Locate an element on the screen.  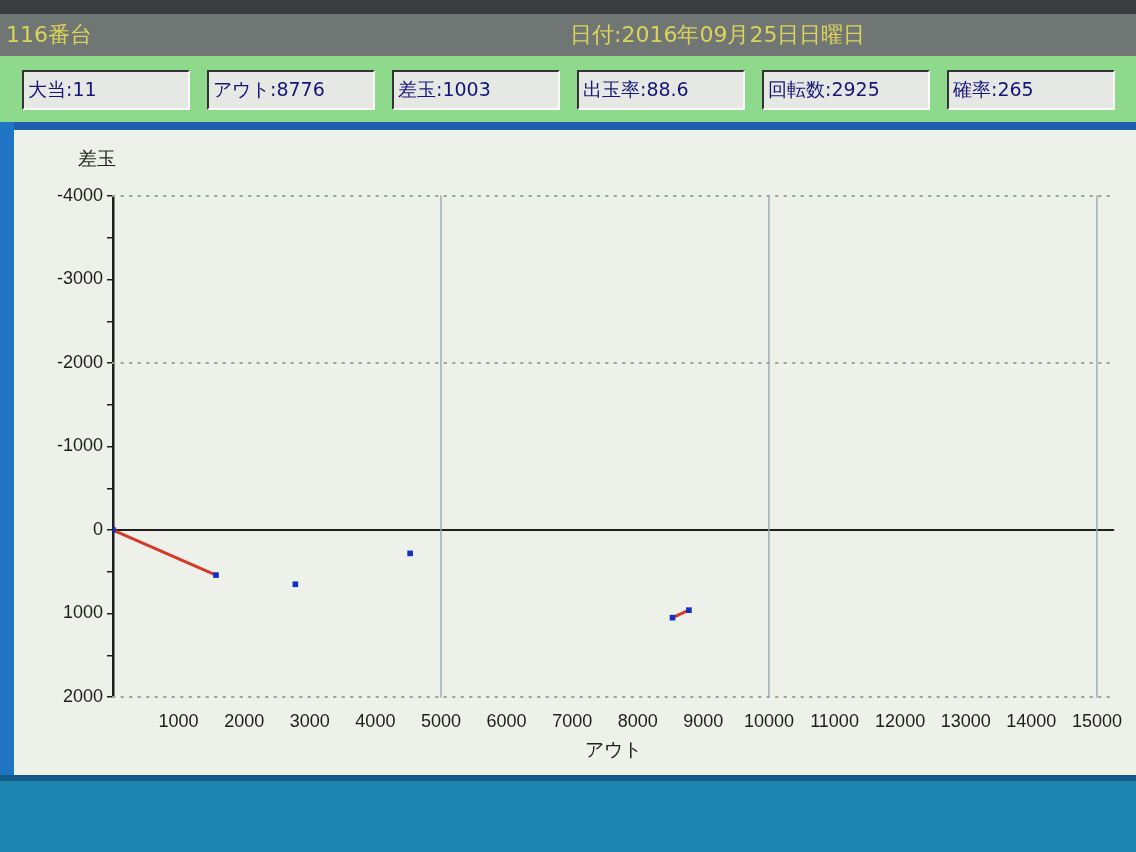
x-tick-label: 8000 is located at coordinates (637, 720).